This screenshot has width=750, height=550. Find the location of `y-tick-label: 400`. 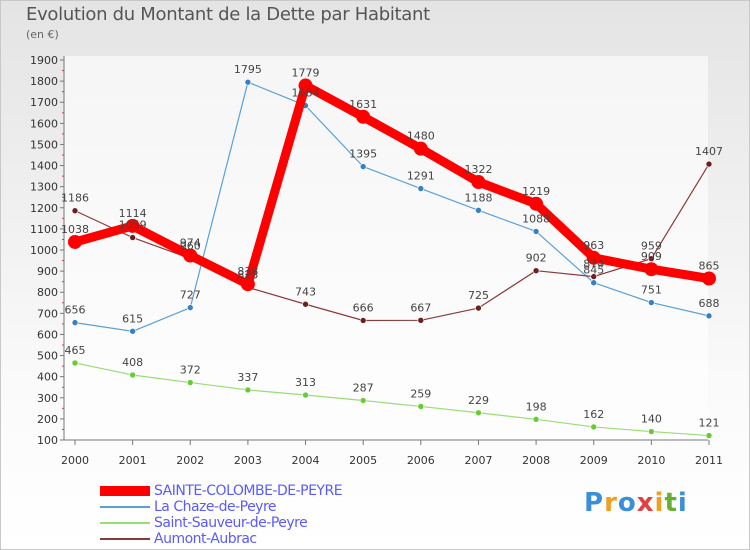

y-tick-label: 400 is located at coordinates (47, 377).